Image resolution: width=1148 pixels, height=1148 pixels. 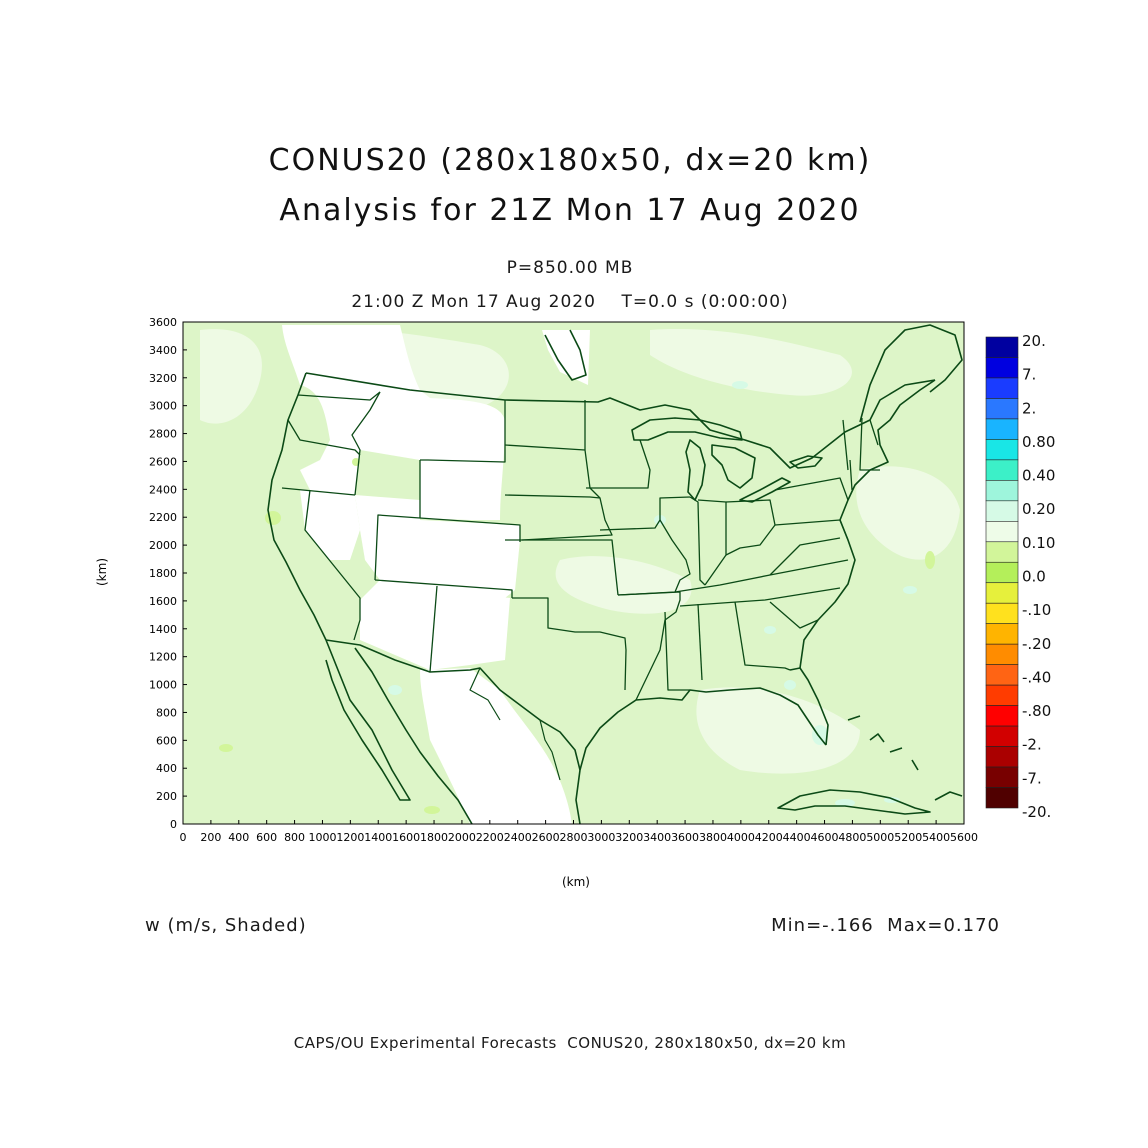 What do you see at coordinates (769, 837) in the screenshot?
I see `x-tick-label: 4200` at bounding box center [769, 837].